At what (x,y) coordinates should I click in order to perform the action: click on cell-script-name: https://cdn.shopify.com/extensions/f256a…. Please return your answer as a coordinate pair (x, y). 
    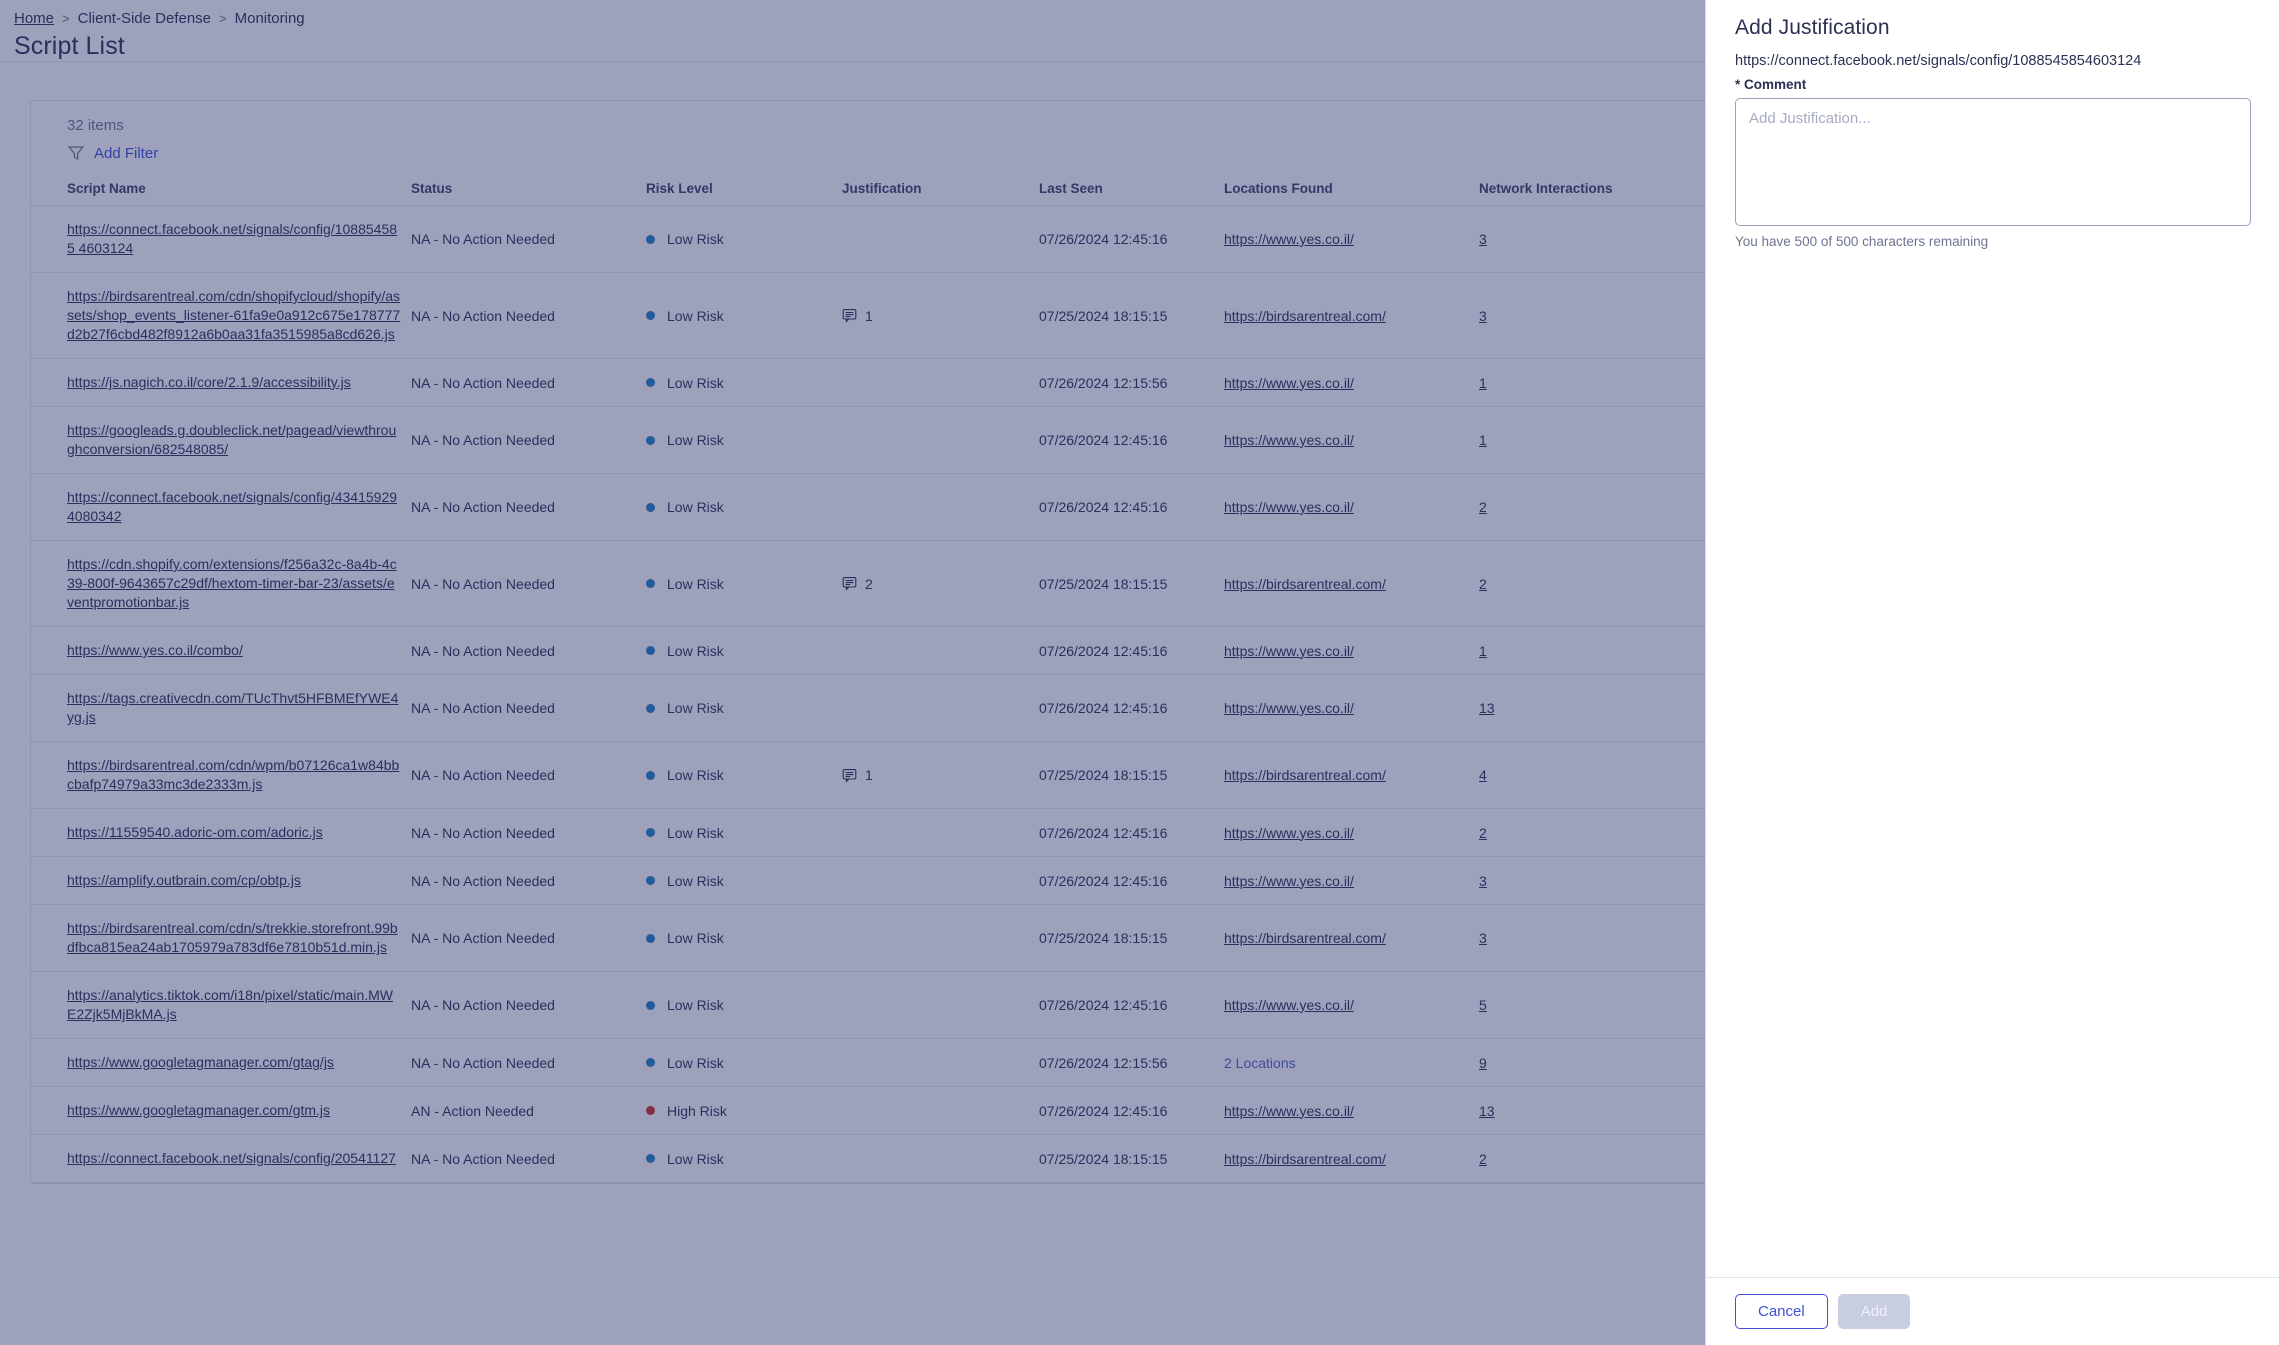
    Looking at the image, I should click on (221, 583).